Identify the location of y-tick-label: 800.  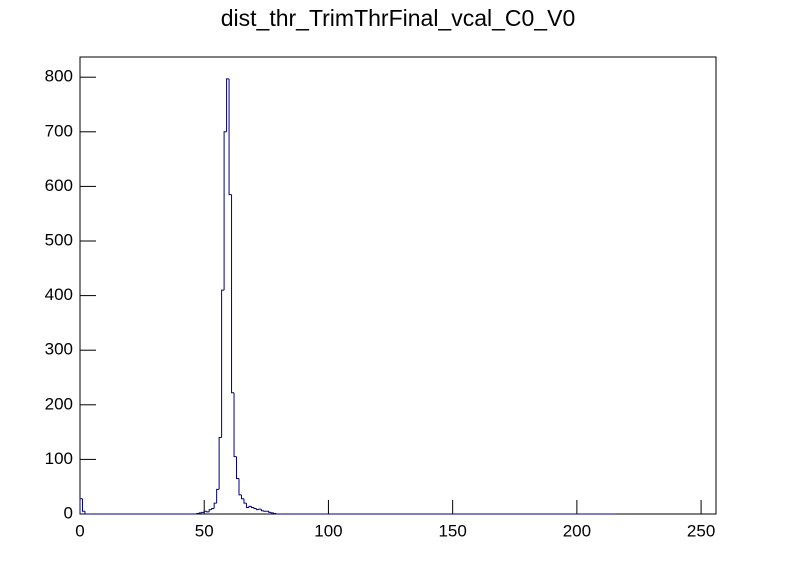
(59, 76).